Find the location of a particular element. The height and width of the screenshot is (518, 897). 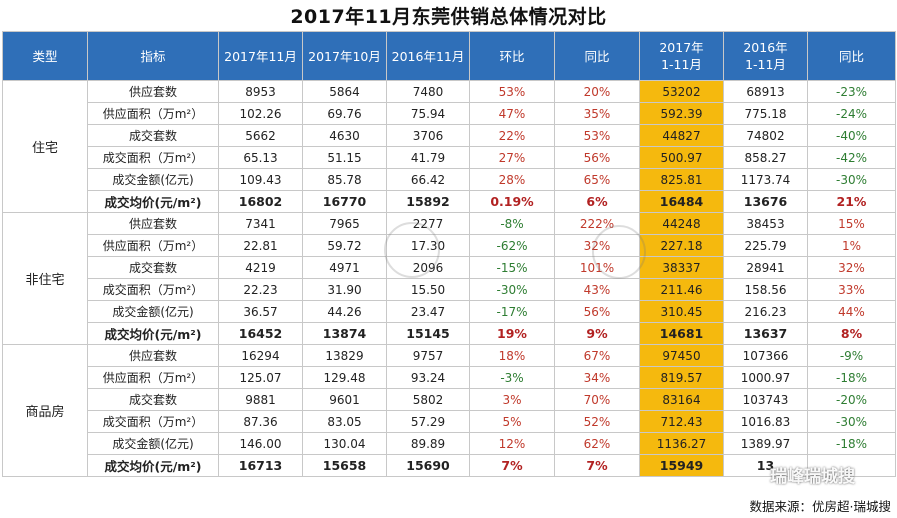

value-cell: 9881 is located at coordinates (260, 399).